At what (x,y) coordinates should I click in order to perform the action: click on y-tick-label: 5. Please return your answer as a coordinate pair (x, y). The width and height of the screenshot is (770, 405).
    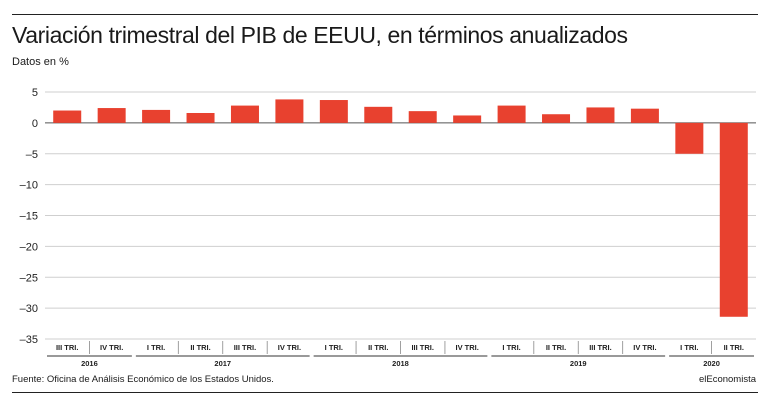
    Looking at the image, I should click on (35, 93).